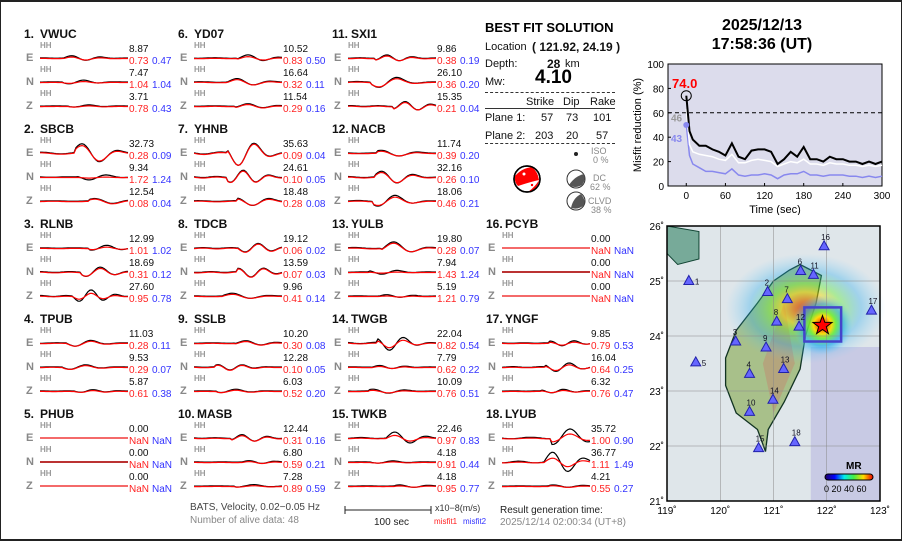 The image size is (902, 541). Describe the element at coordinates (447, 204) in the screenshot. I see `misfit1-value: 0.46` at that location.